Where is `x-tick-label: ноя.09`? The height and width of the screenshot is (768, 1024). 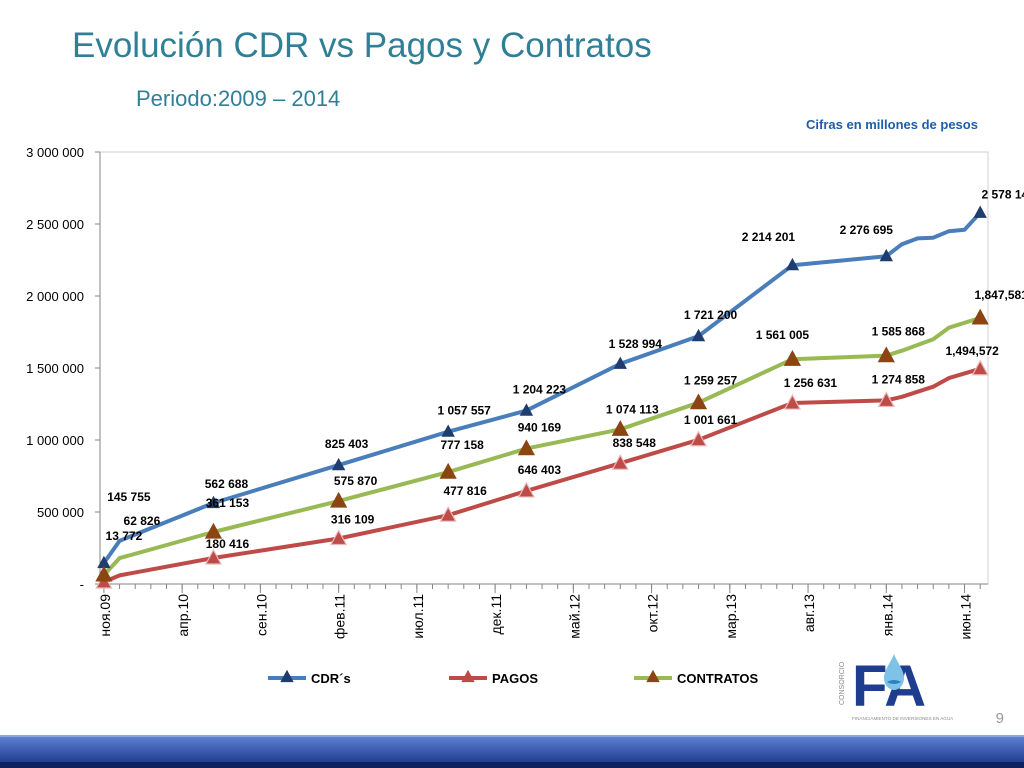 x-tick-label: ноя.09 is located at coordinates (105, 615).